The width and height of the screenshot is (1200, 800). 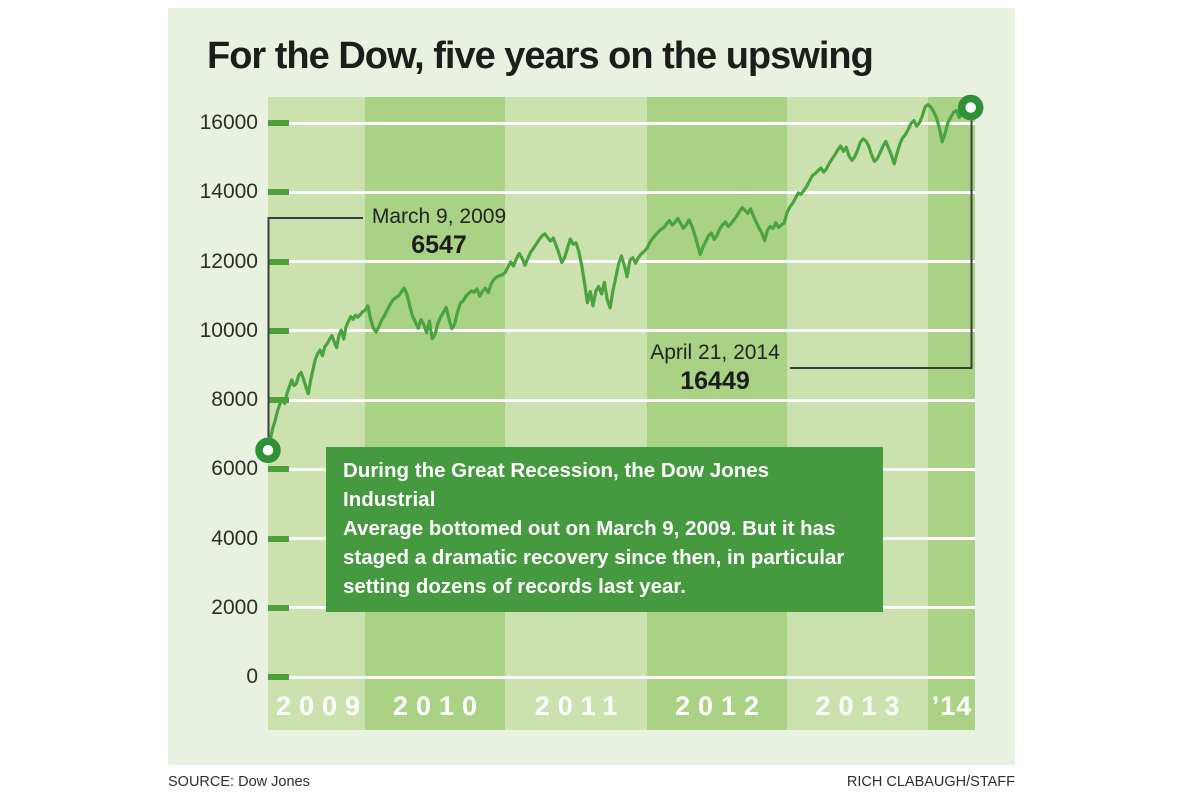 I want to click on y-axis-label: 12000, so click(x=228, y=261).